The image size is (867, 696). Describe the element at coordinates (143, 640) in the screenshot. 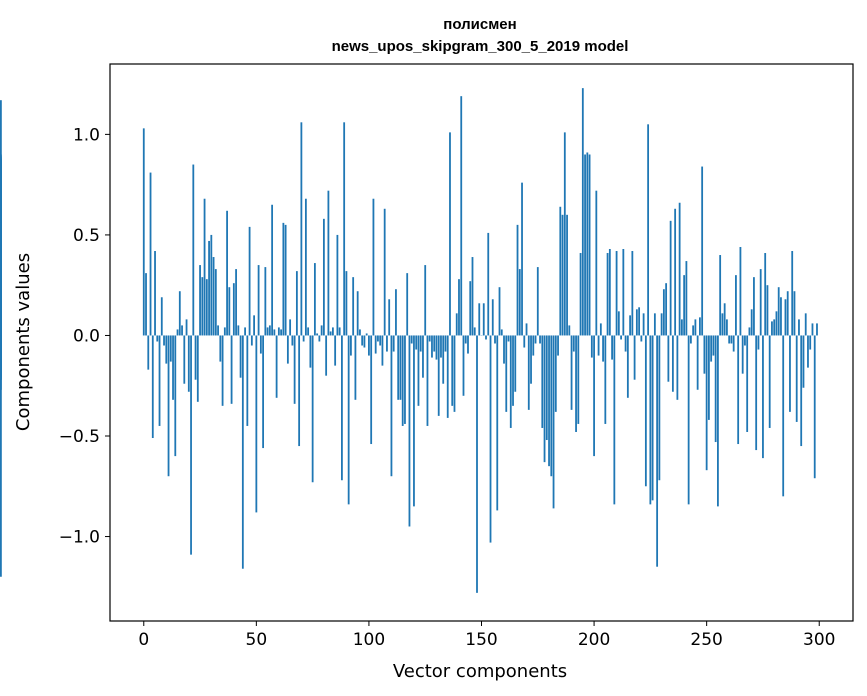

I see `x-tick-label: 0` at that location.